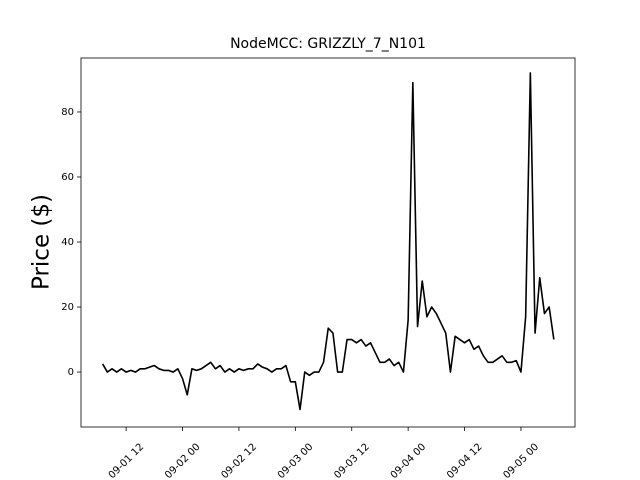 The image size is (640, 480). What do you see at coordinates (42, 242) in the screenshot?
I see `y-axis-label: Price ($)` at bounding box center [42, 242].